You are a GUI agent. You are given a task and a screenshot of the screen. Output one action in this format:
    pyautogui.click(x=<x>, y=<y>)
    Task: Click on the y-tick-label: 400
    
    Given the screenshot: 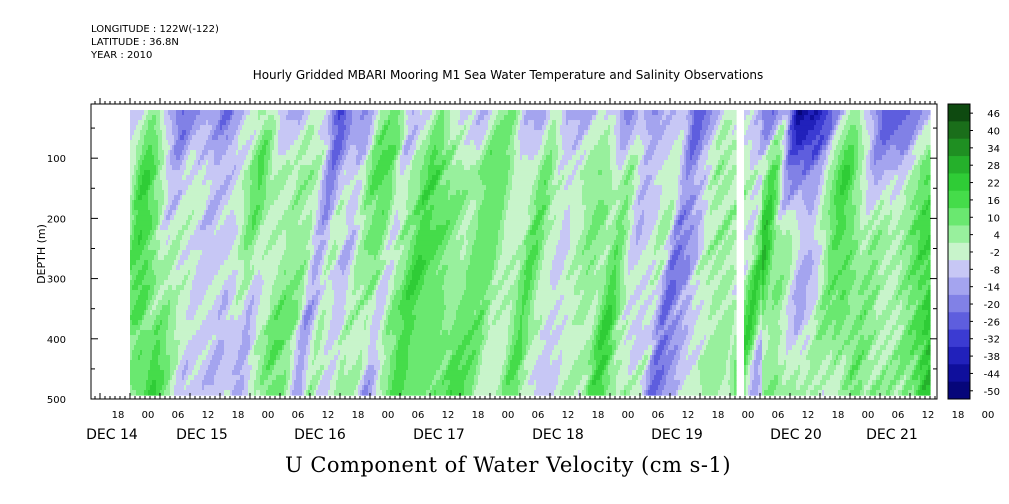 What is the action you would take?
    pyautogui.click(x=56, y=340)
    